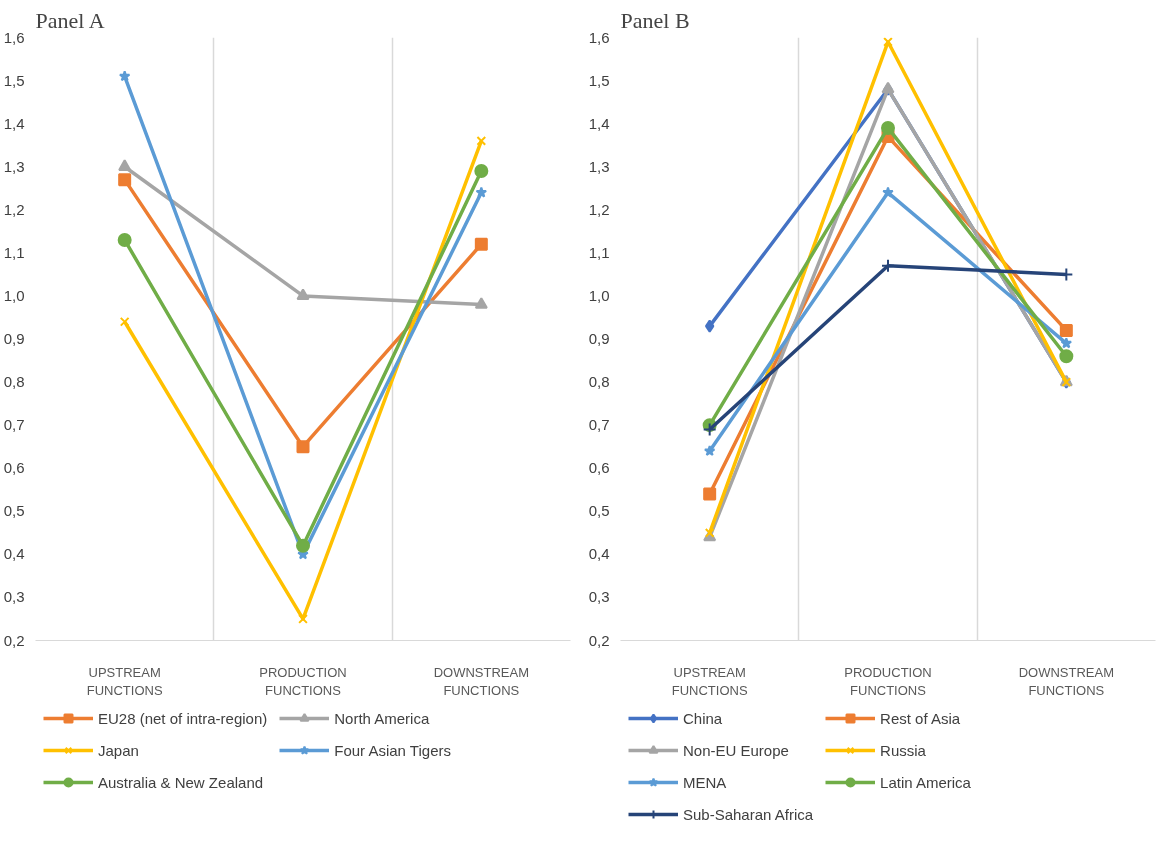 The image size is (1176, 863). Describe the element at coordinates (181, 782) in the screenshot. I see `legend-label: Australia & New Zealand` at that location.